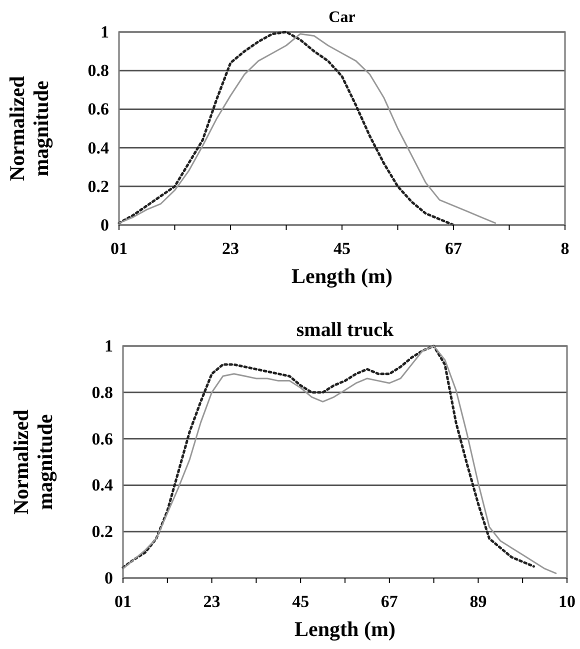  Describe the element at coordinates (565, 248) in the screenshot. I see `x-tick-label: 8` at that location.